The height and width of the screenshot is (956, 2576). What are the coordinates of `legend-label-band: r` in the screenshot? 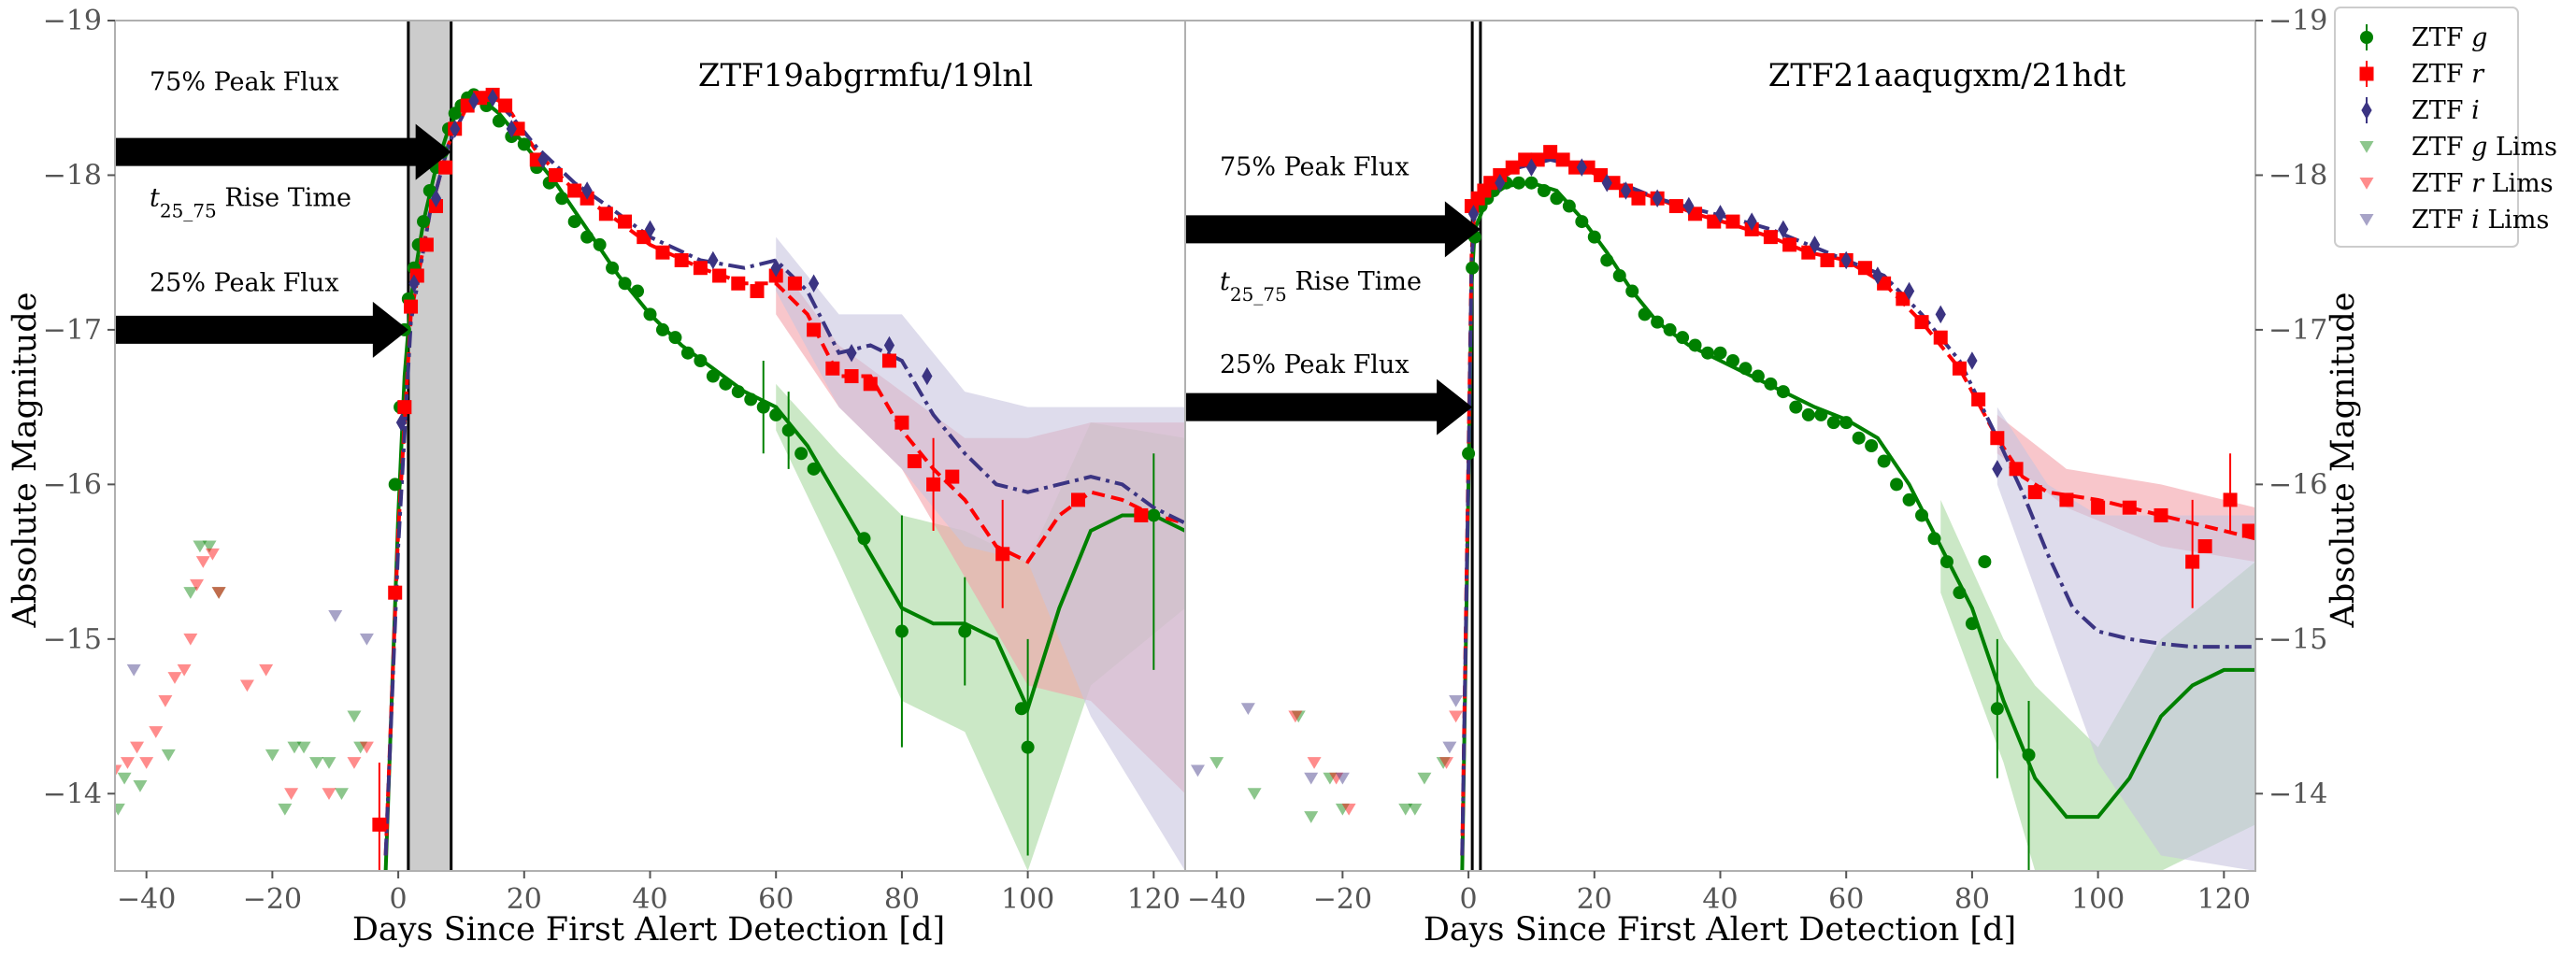 It's located at (2478, 183).